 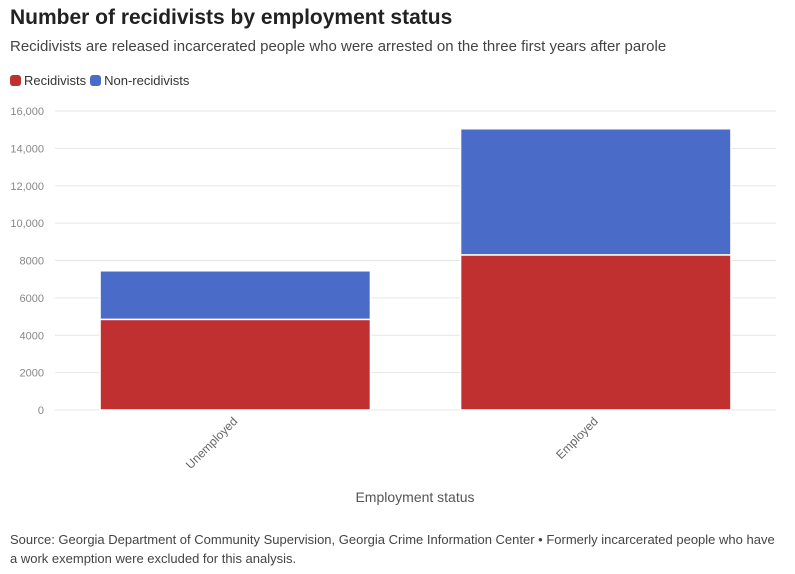 What do you see at coordinates (55, 80) in the screenshot?
I see `legend-label-recidivists: Recidivists` at bounding box center [55, 80].